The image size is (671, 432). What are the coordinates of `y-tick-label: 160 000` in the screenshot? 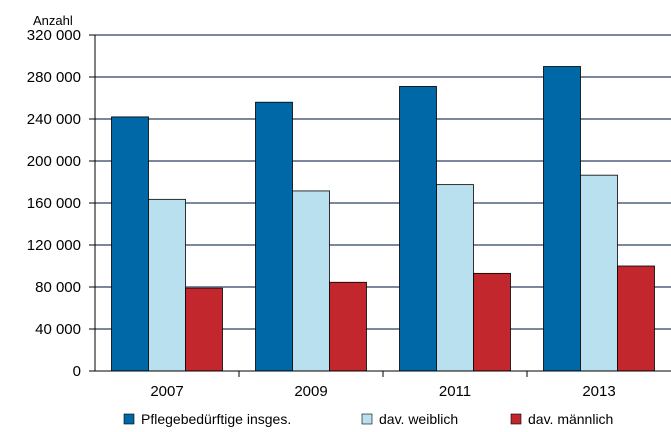 It's located at (54, 203).